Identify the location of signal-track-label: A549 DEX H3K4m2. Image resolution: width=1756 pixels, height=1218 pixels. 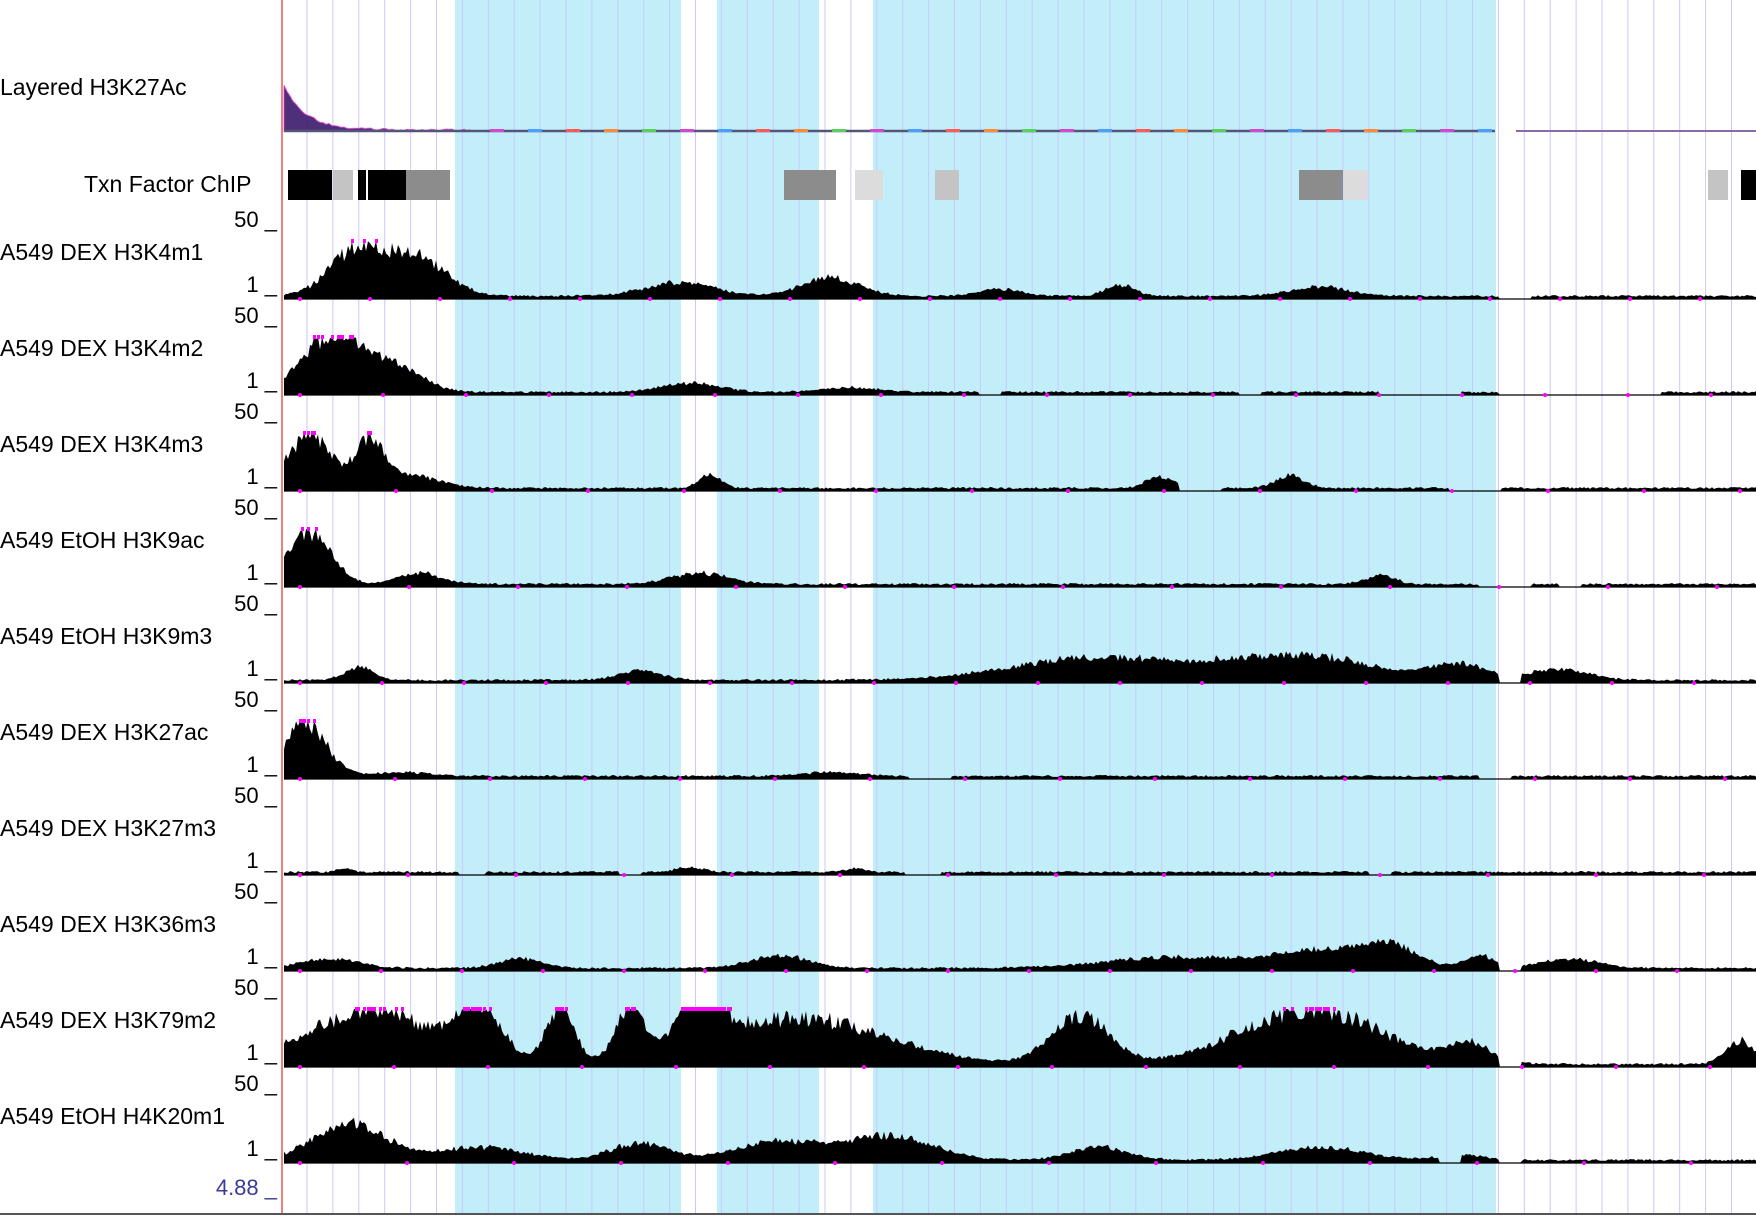
(101, 348).